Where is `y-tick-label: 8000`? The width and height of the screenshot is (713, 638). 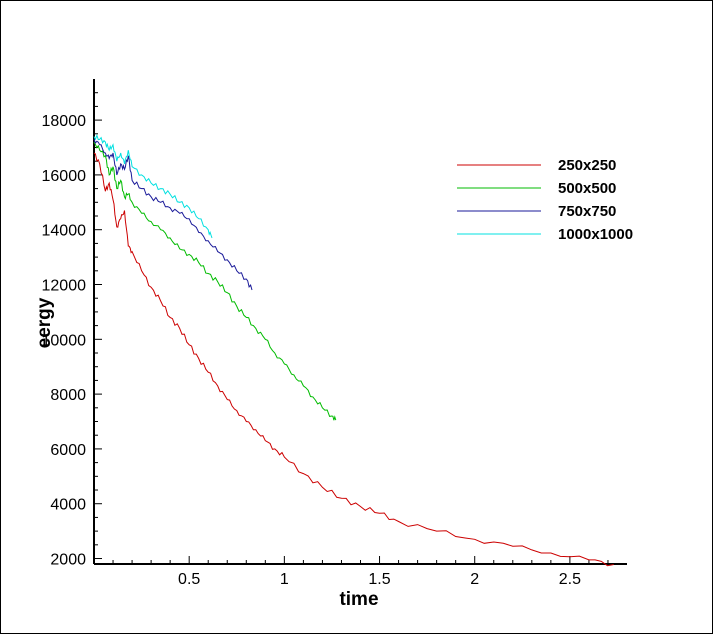
y-tick-label: 8000 is located at coordinates (68, 395).